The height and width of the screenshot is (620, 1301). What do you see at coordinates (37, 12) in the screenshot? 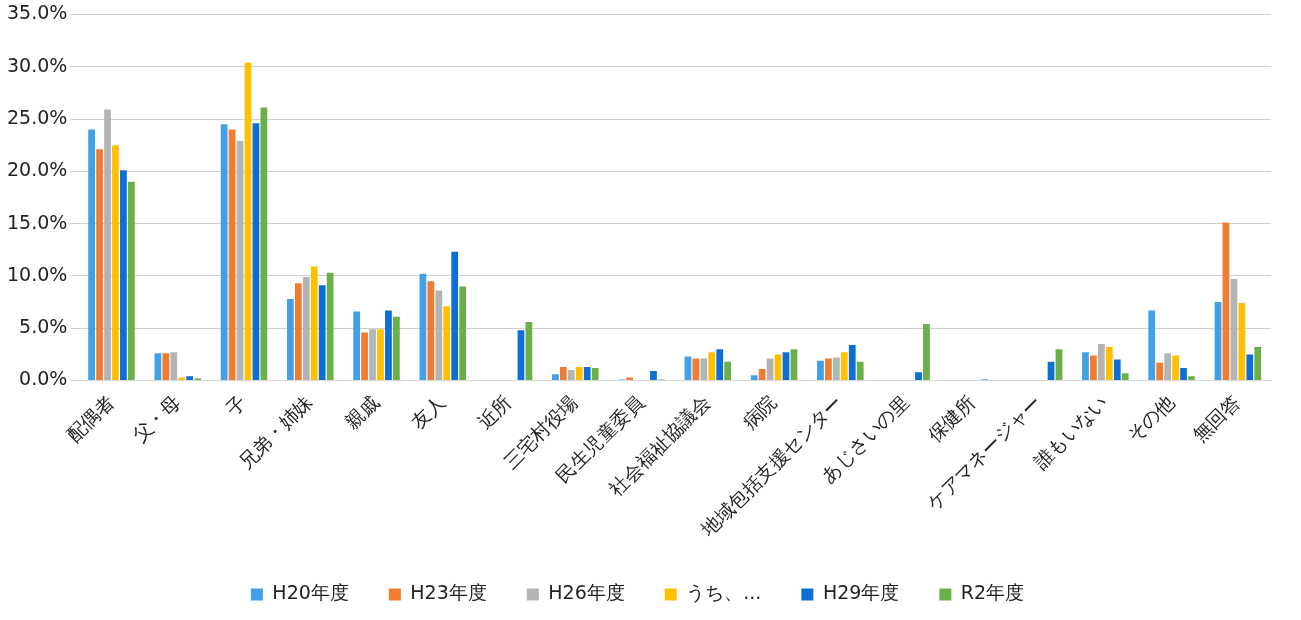
I see `y-tick-label: 35.0%` at bounding box center [37, 12].